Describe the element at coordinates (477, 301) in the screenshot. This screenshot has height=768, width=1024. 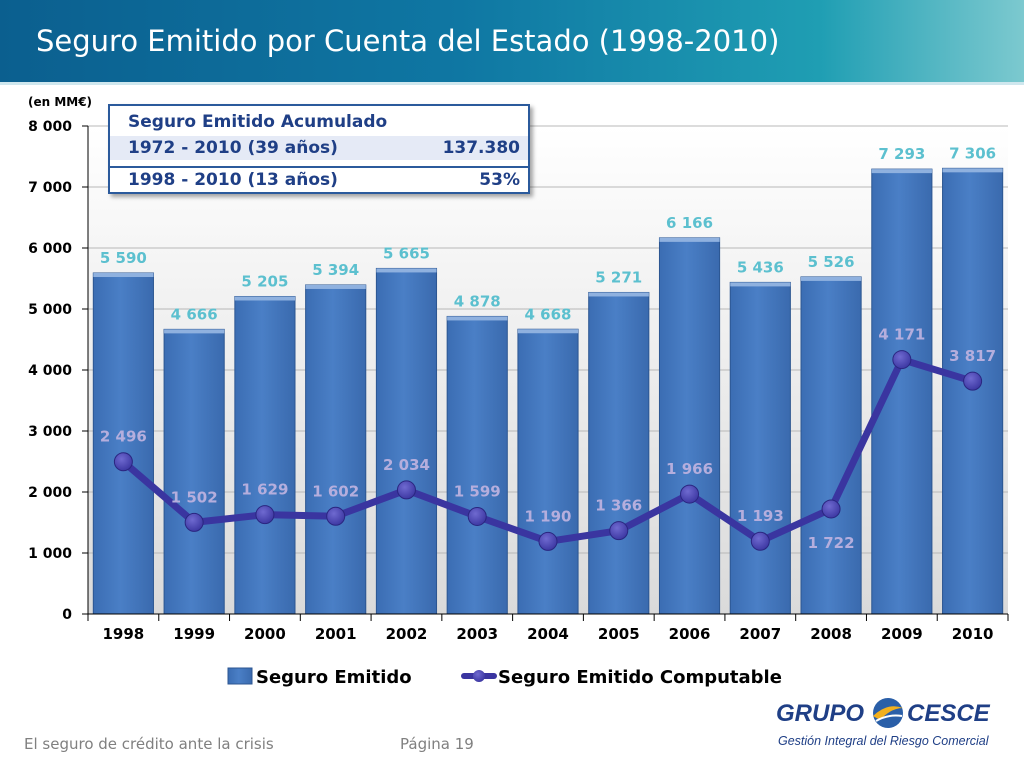
I see `bar-data-label: 4 878` at that location.